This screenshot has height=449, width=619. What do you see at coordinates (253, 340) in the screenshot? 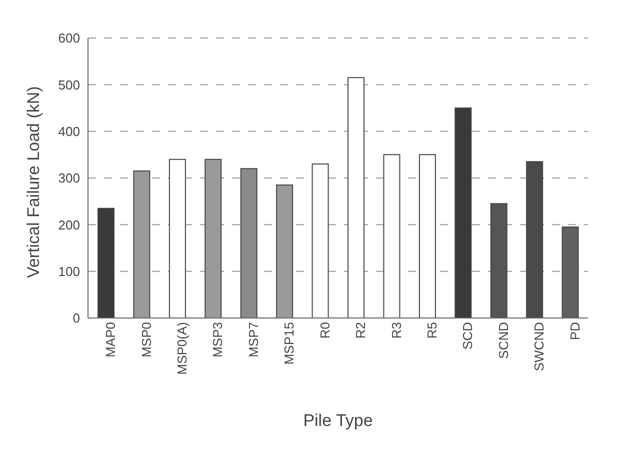
I see `x-tick-label: MSP7` at bounding box center [253, 340].